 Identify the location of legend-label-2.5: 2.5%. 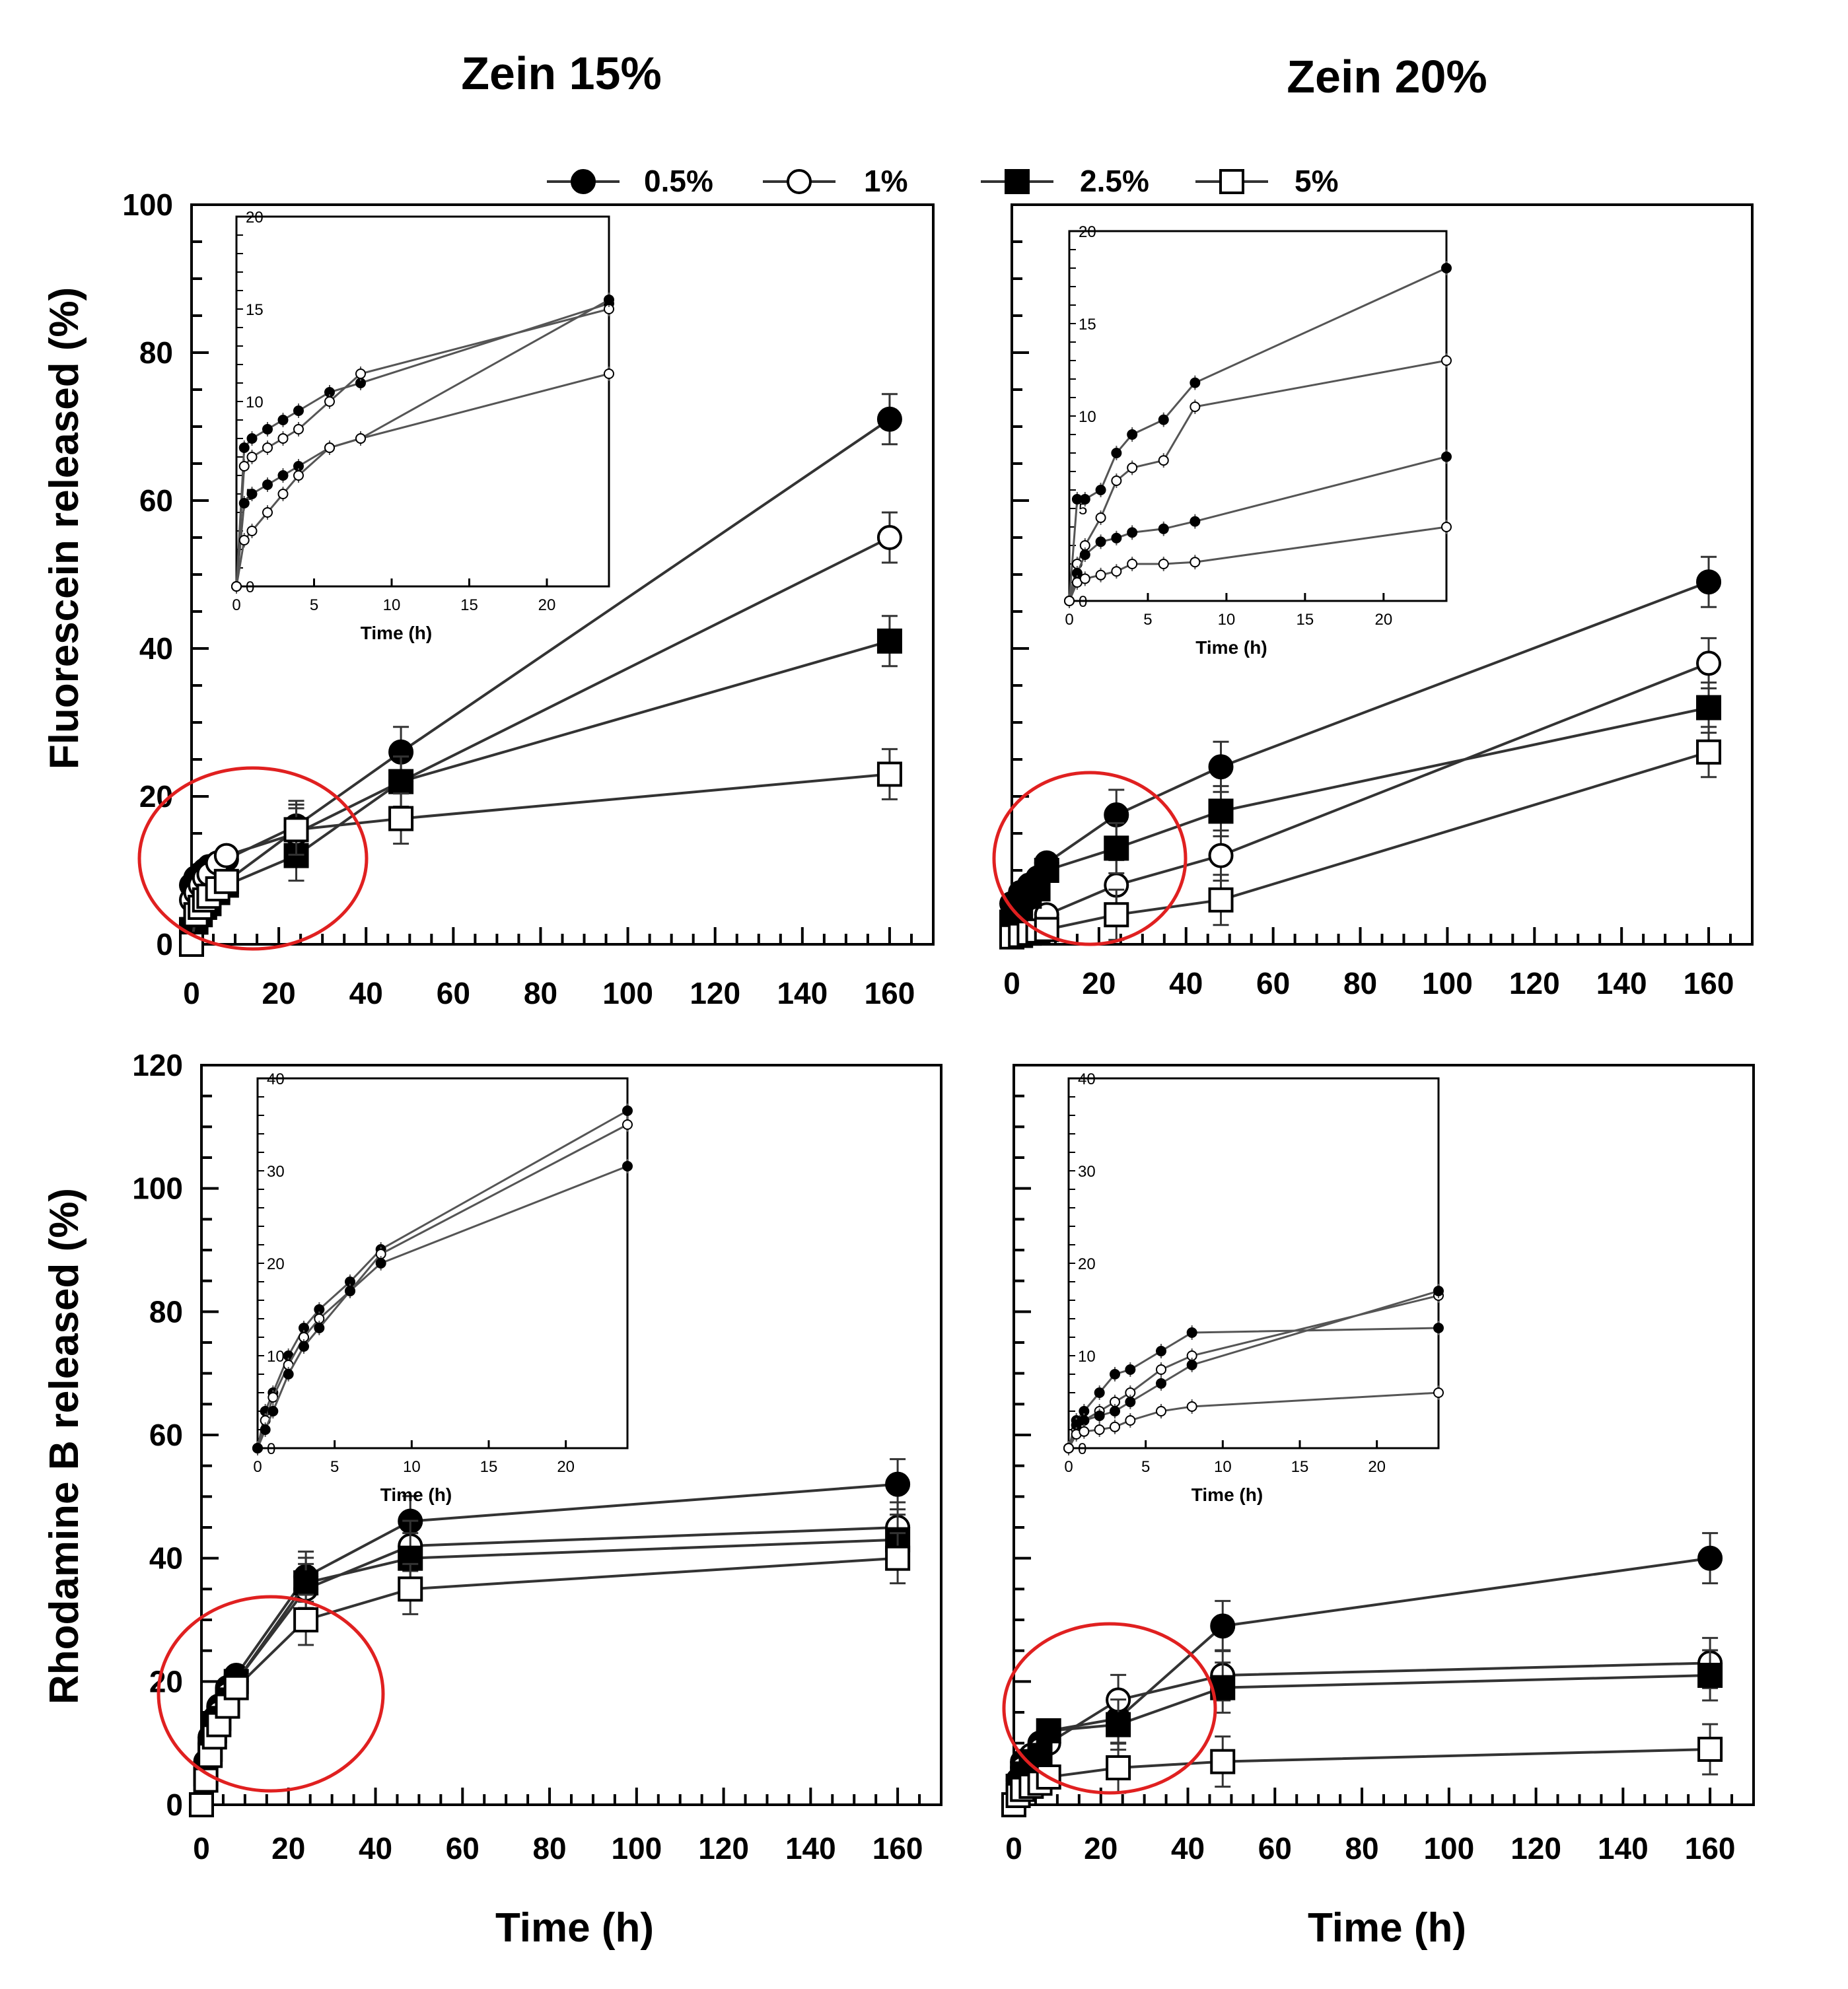
(1114, 181).